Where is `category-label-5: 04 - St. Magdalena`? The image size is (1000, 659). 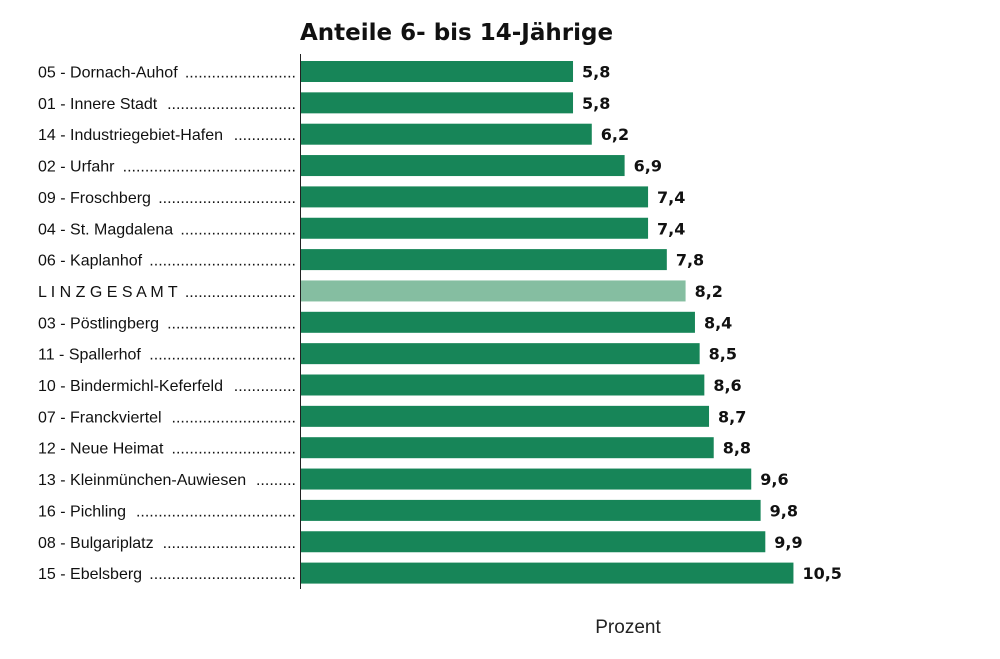 category-label-5: 04 - St. Magdalena is located at coordinates (105, 229).